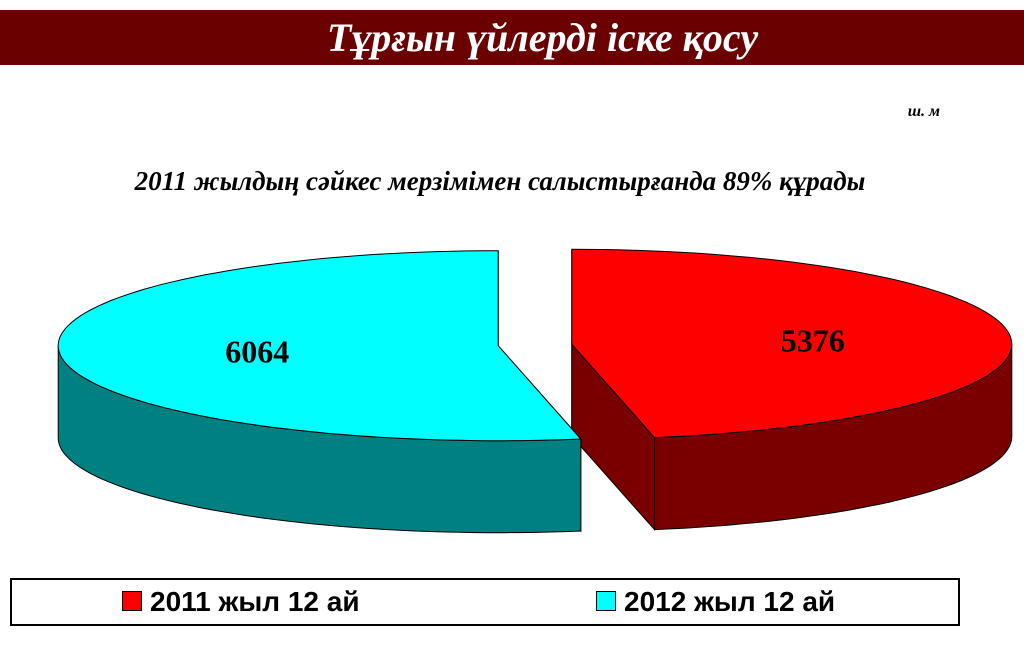  What do you see at coordinates (730, 601) in the screenshot?
I see `legend-label-2012: 2012 жыл 12 ай` at bounding box center [730, 601].